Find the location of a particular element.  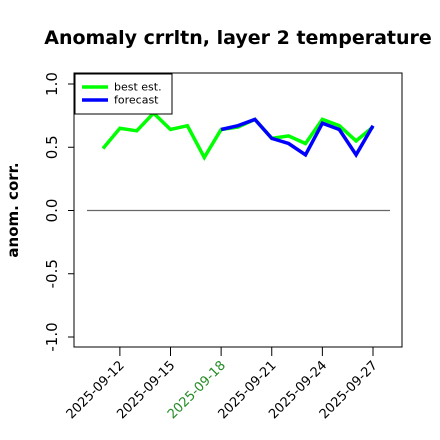

legend-box is located at coordinates (123, 94).